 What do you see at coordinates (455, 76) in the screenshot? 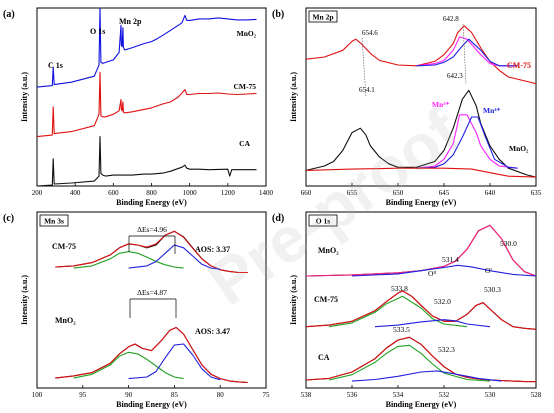
I see `annotation: 642.3` at bounding box center [455, 76].